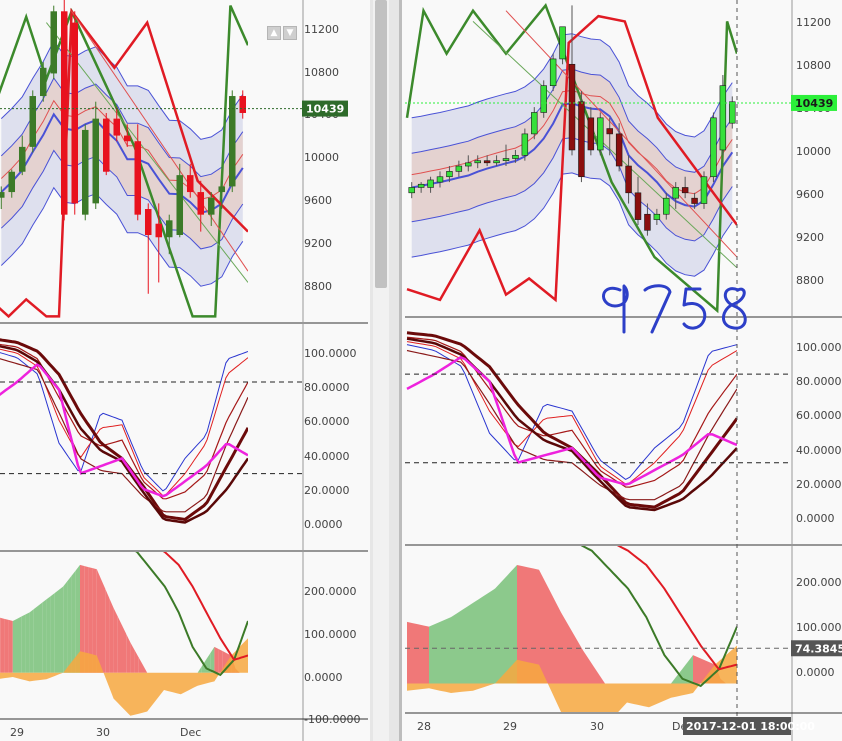  I want to click on left-price-panel, so click(124, 159).